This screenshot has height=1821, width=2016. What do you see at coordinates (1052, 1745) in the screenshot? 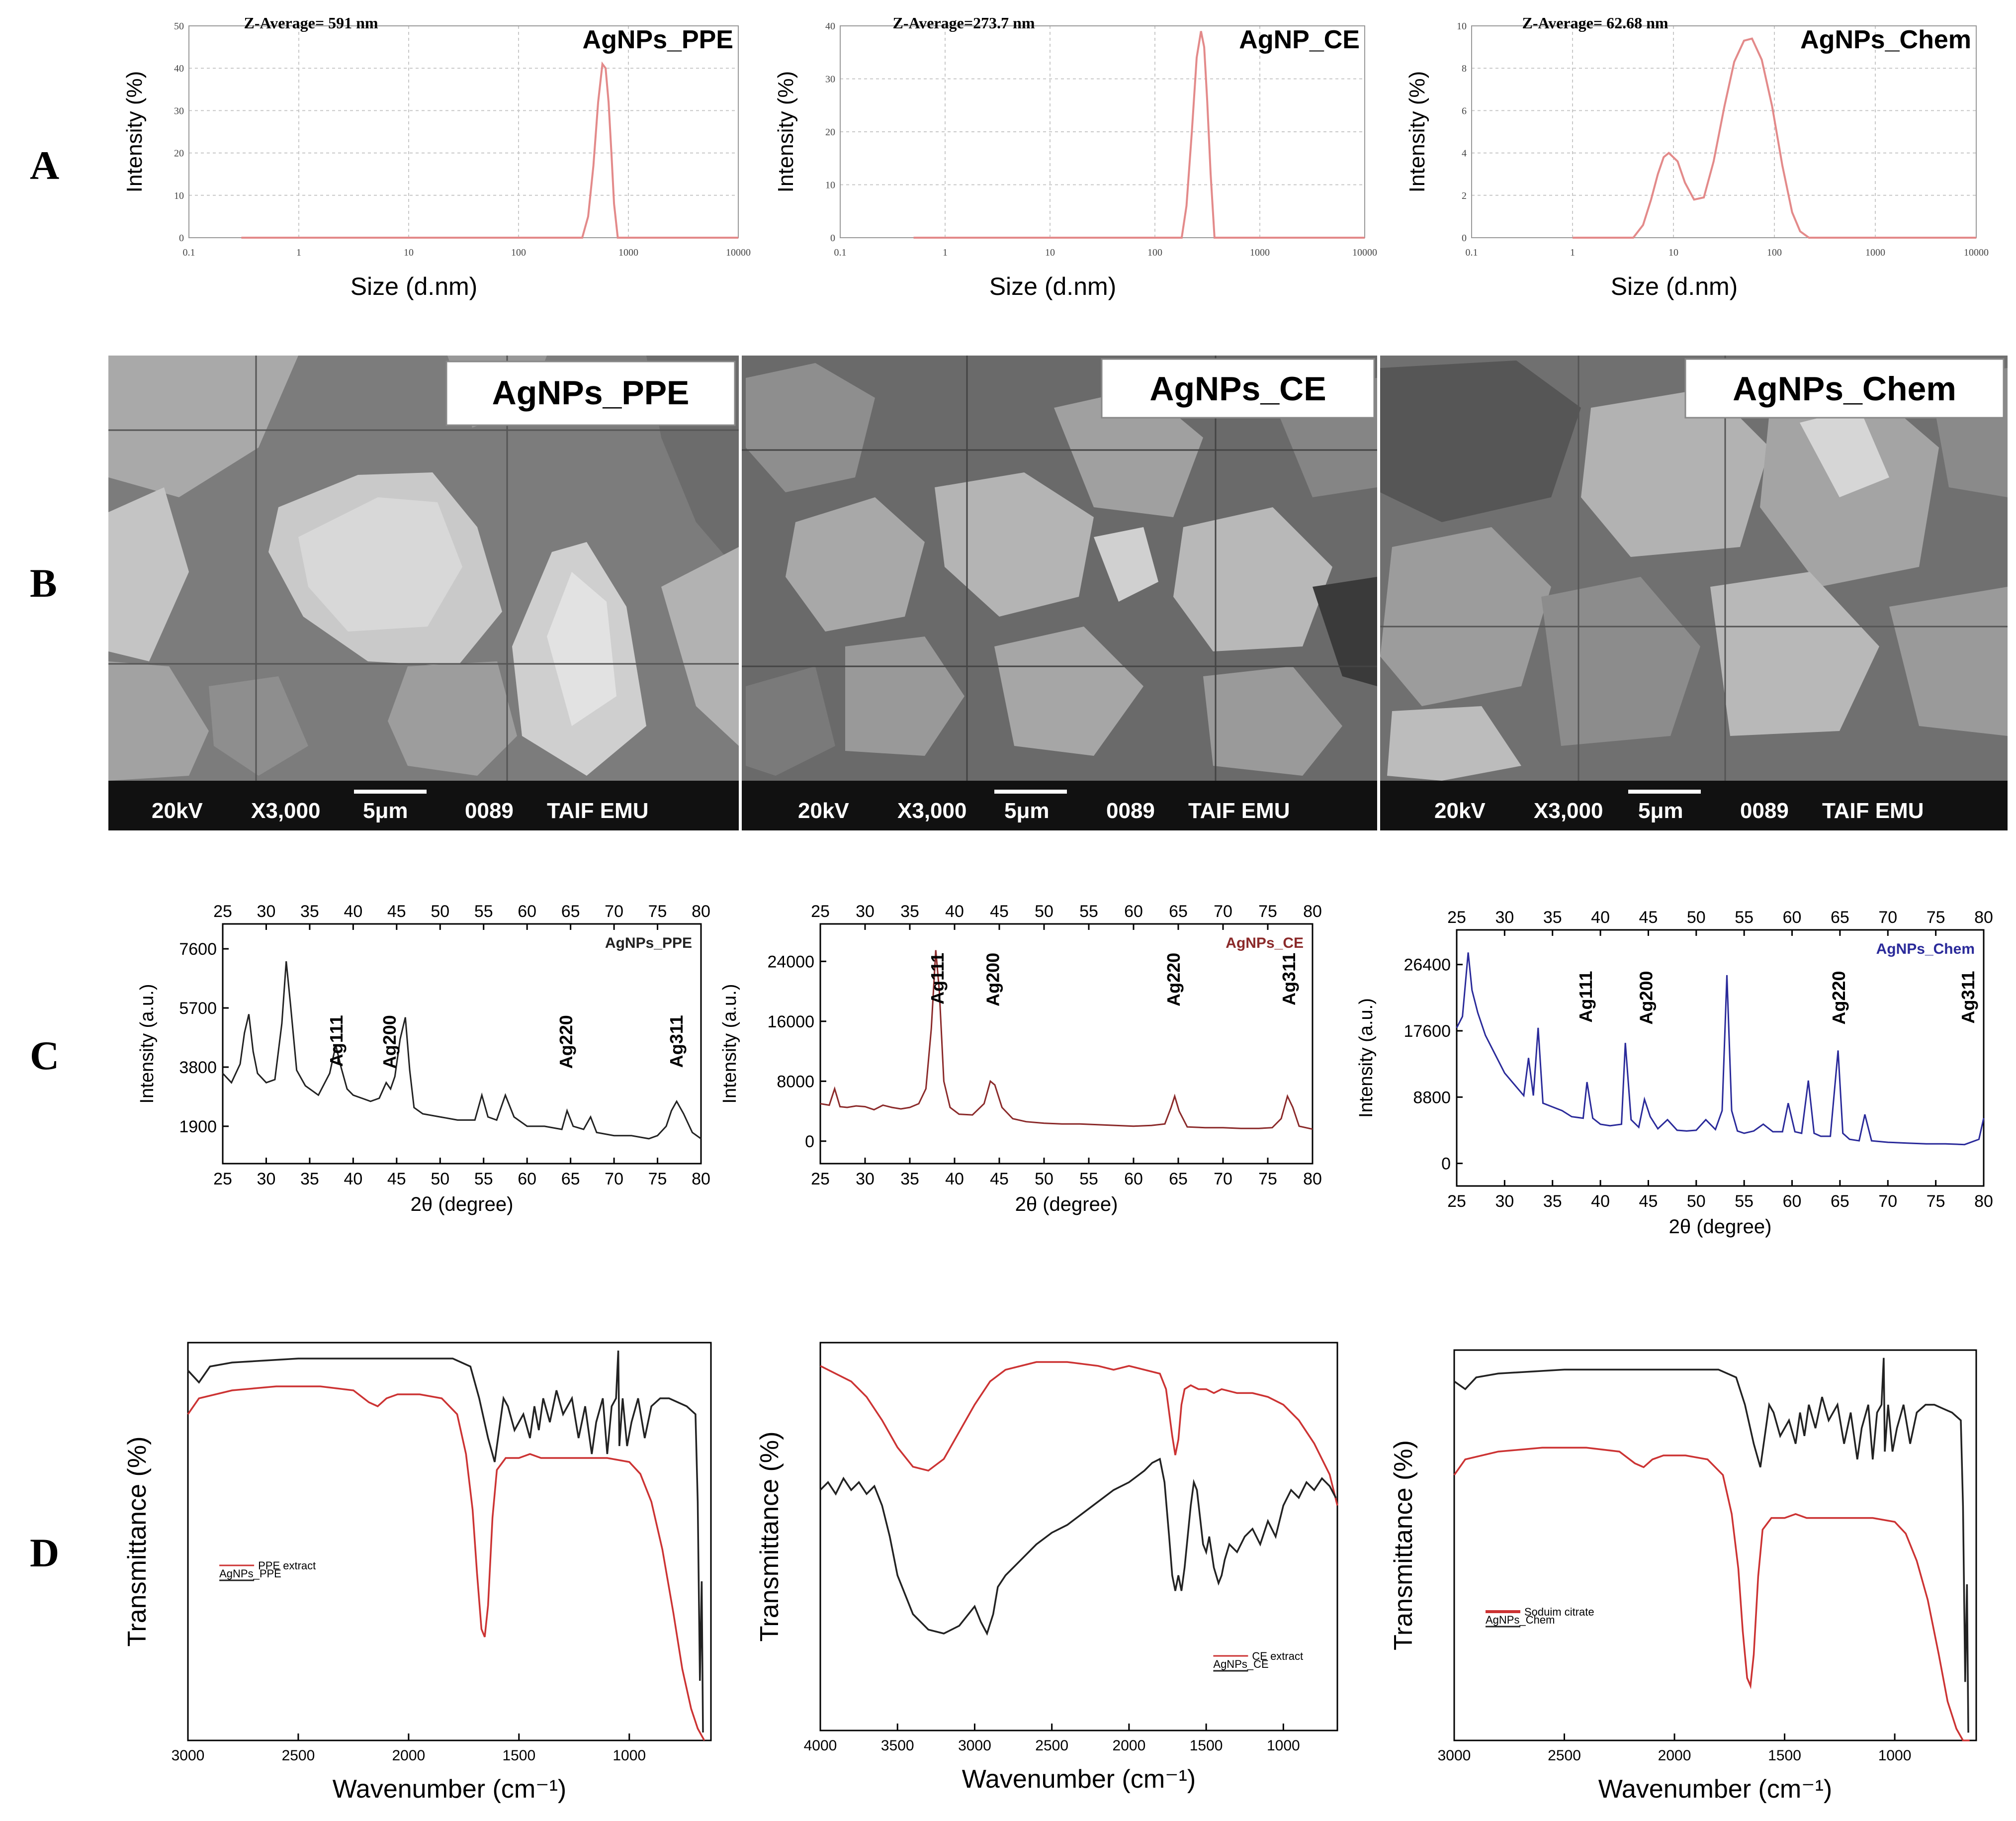
I see `ftir-ce-x-tick-label: 2500` at bounding box center [1052, 1745].